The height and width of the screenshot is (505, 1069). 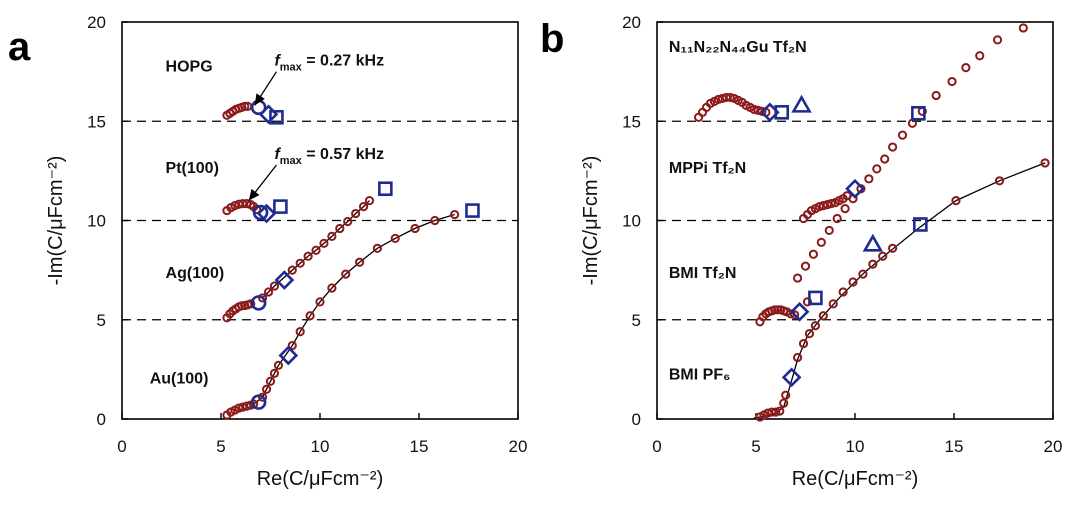 I want to click on fmax-annotation: fmax = 0.27 kHz, so click(x=329, y=63).